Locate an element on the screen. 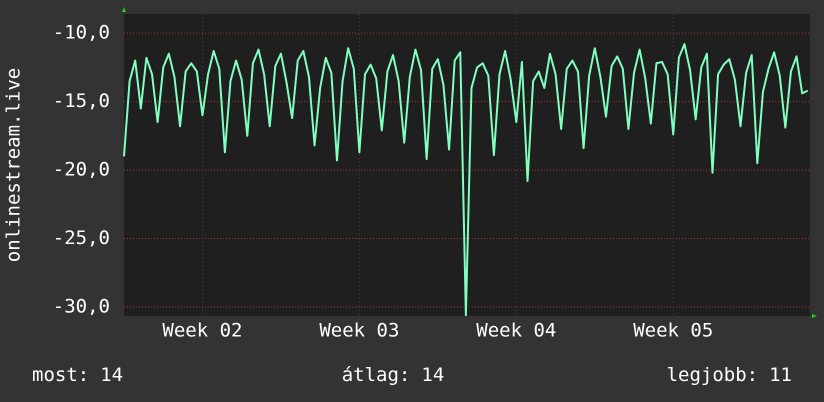  stat-label: most: is located at coordinates (60, 375).